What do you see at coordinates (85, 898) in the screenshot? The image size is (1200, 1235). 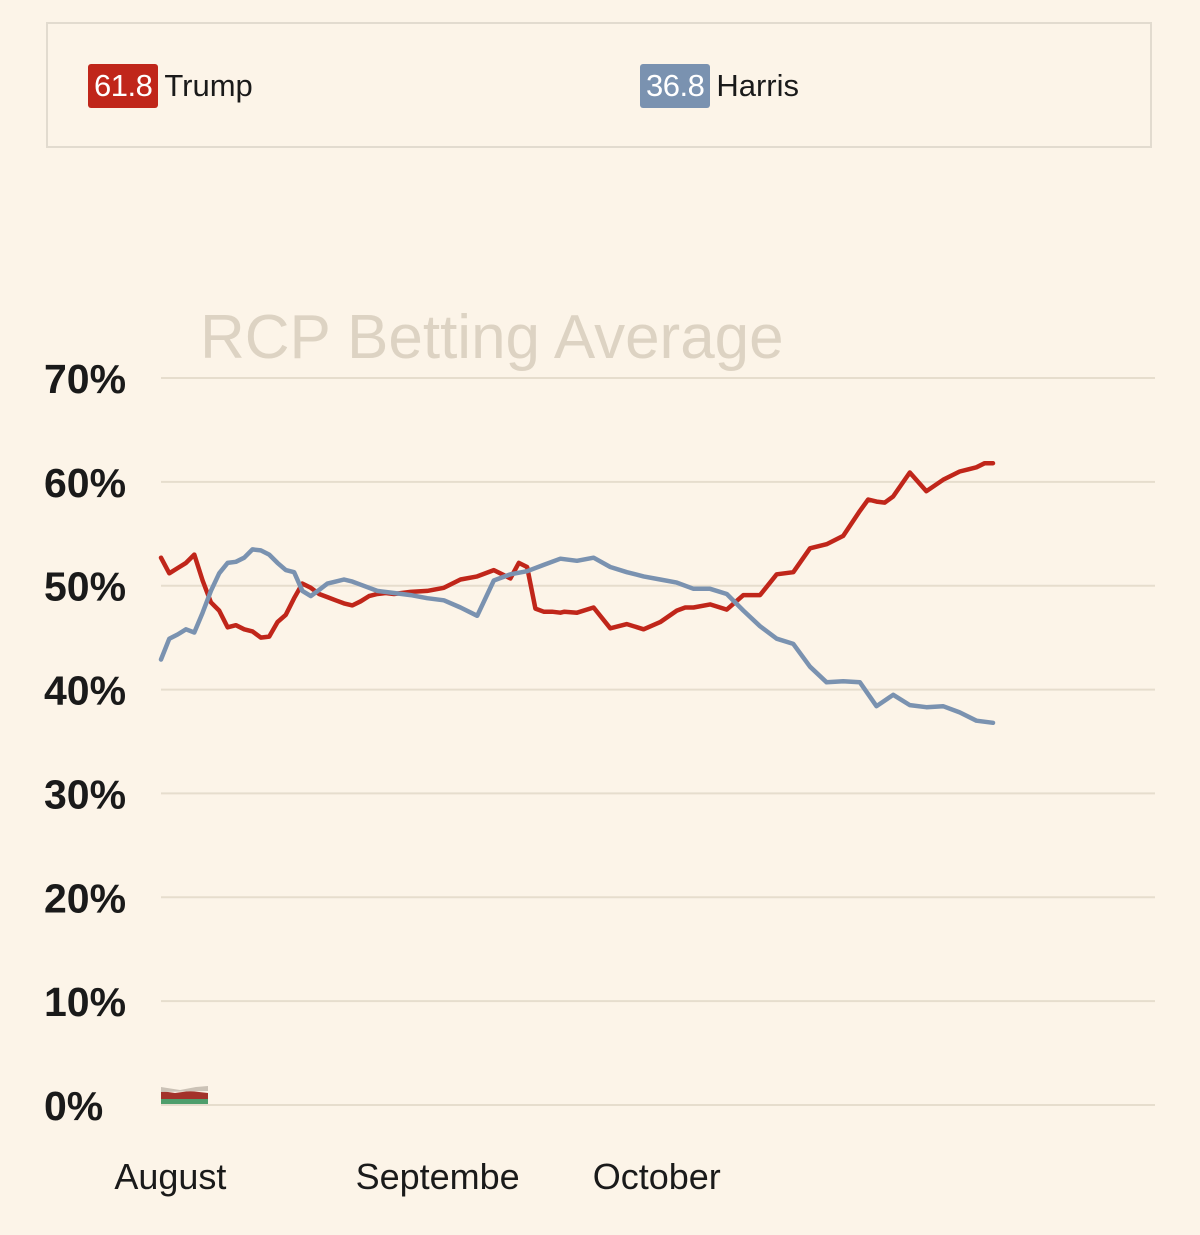 I see `y-tick-label: 20%` at bounding box center [85, 898].